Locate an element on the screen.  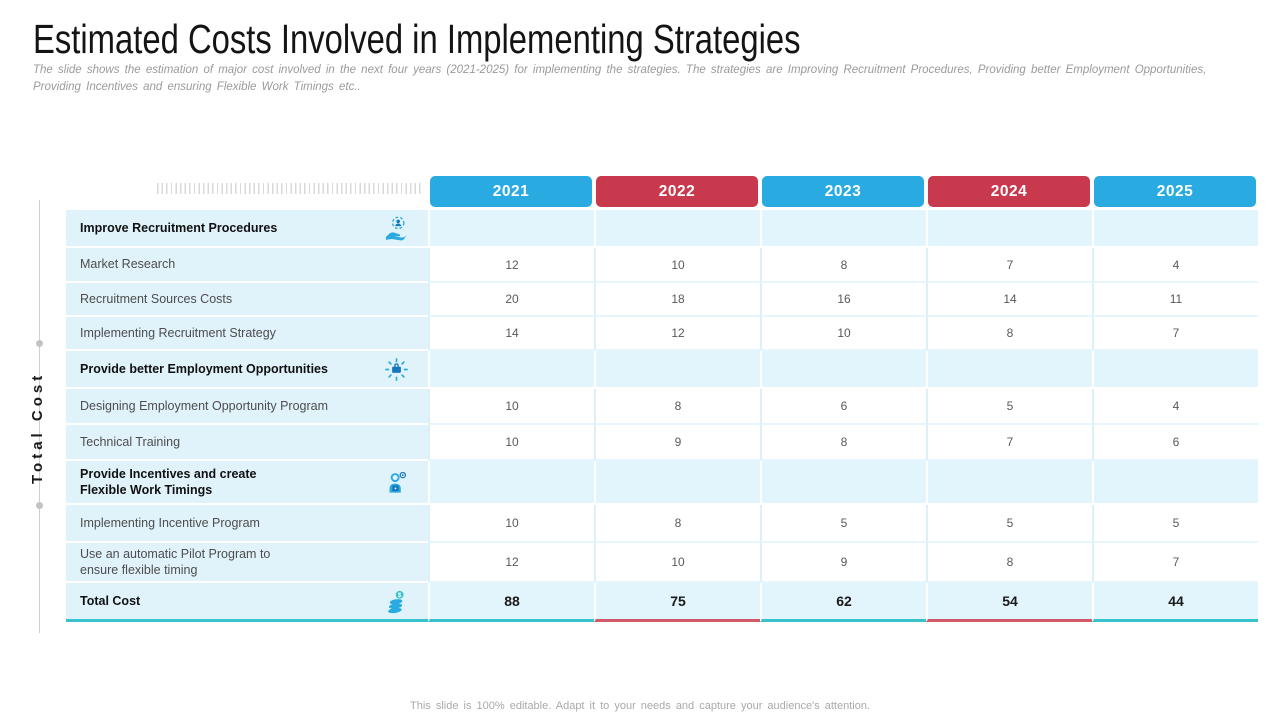
value-cell: 62 is located at coordinates (843, 602).